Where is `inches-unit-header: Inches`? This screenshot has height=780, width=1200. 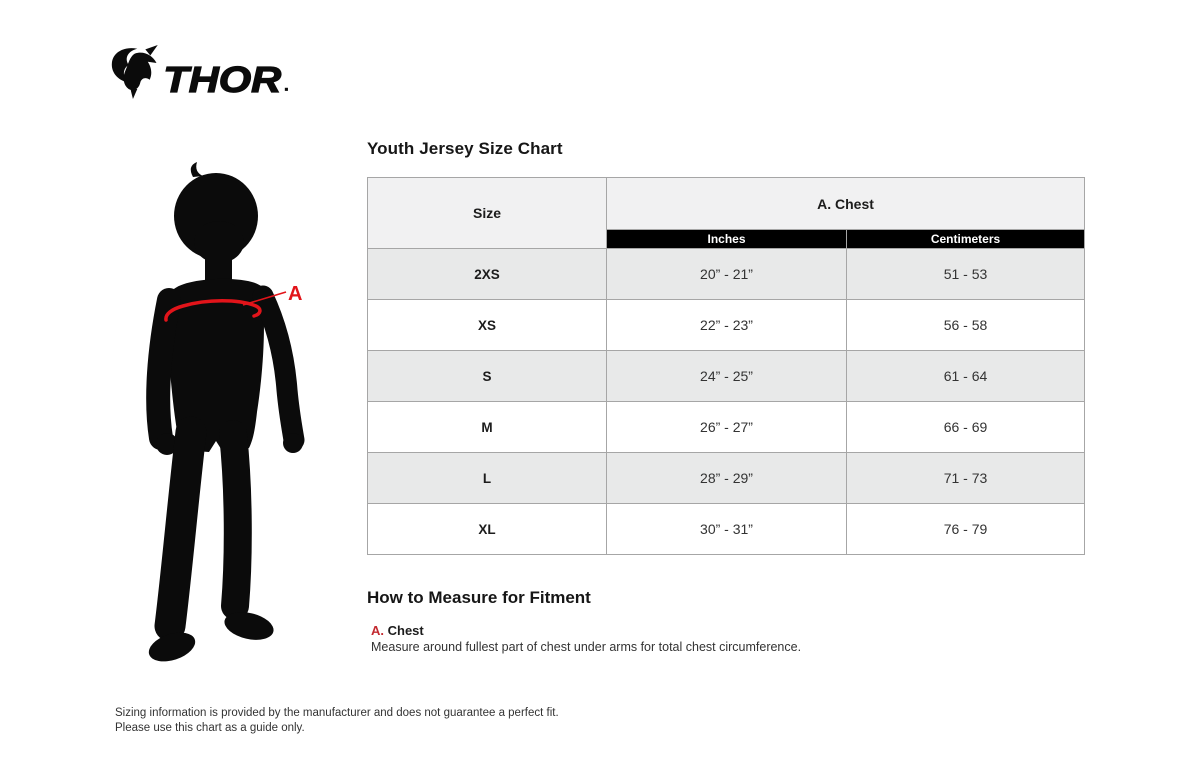 inches-unit-header: Inches is located at coordinates (726, 239).